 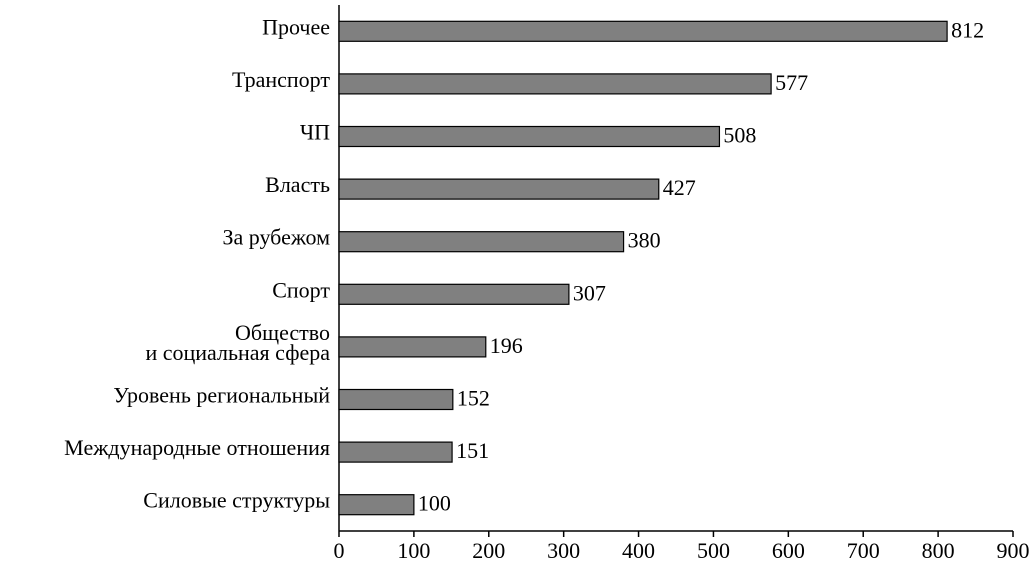 What do you see at coordinates (434, 503) in the screenshot?
I see `value-label: 100` at bounding box center [434, 503].